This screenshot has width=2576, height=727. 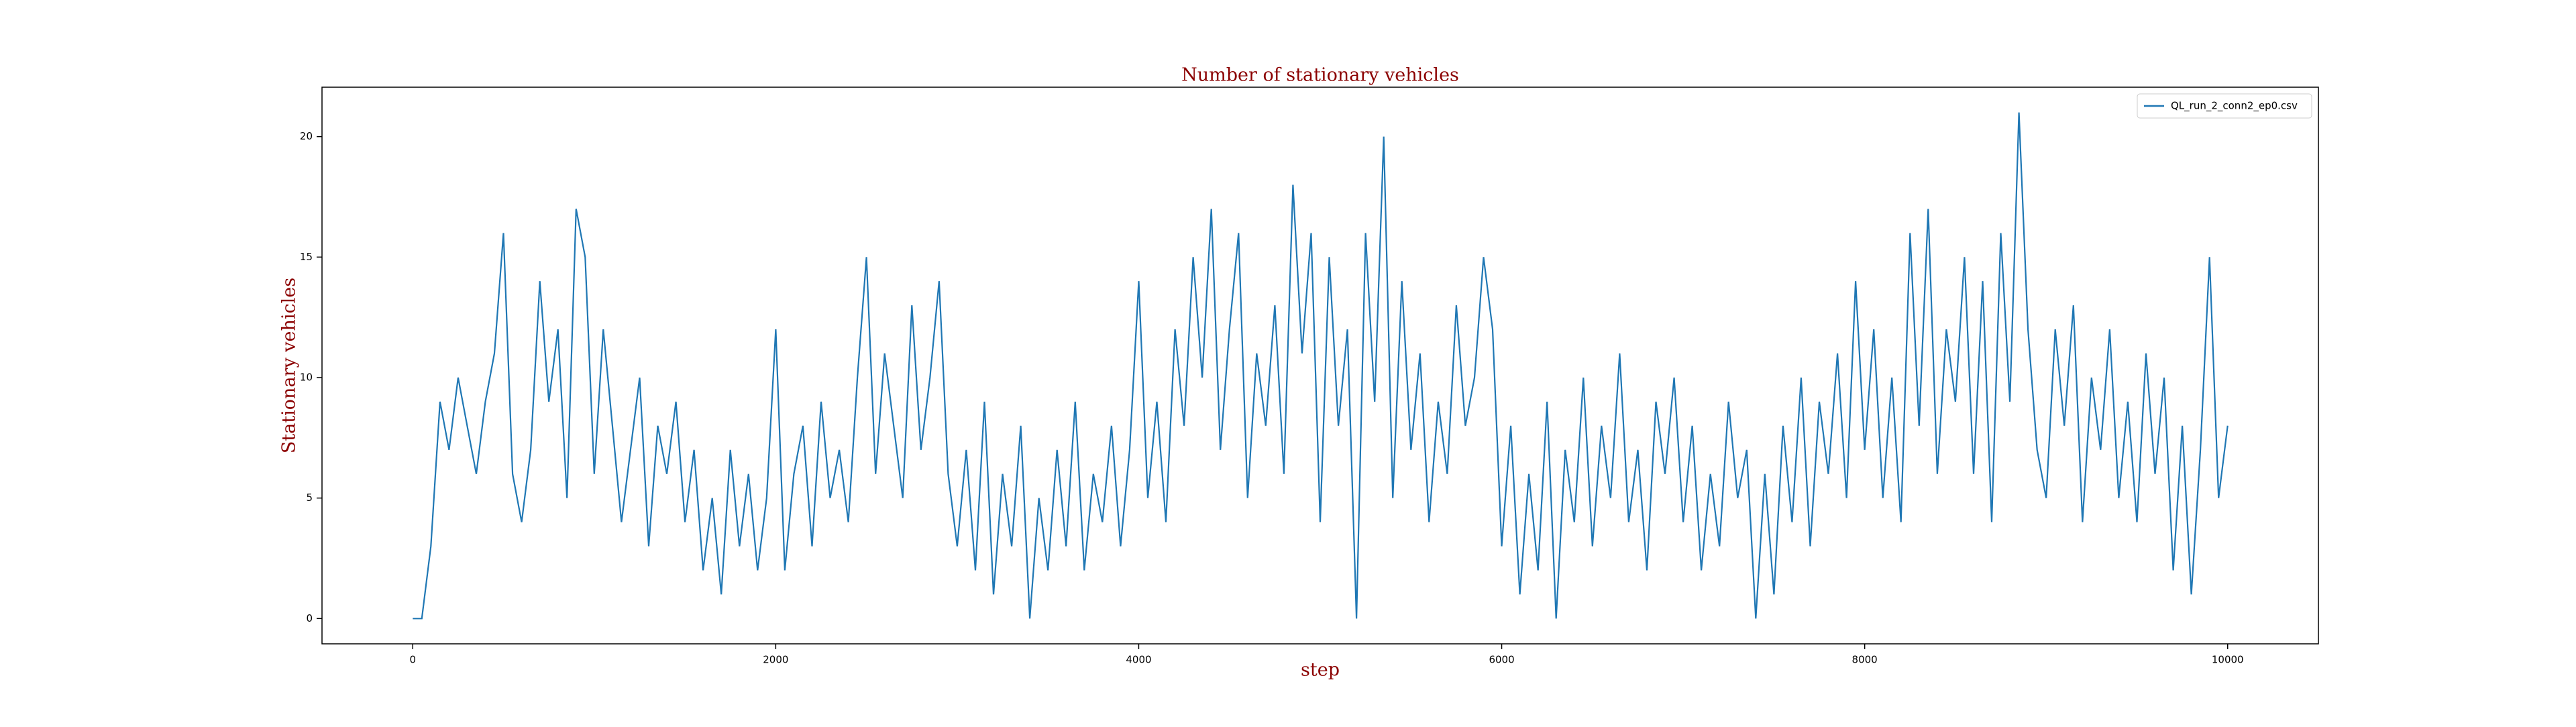 What do you see at coordinates (1138, 660) in the screenshot?
I see `x-tick-label: 4000` at bounding box center [1138, 660].